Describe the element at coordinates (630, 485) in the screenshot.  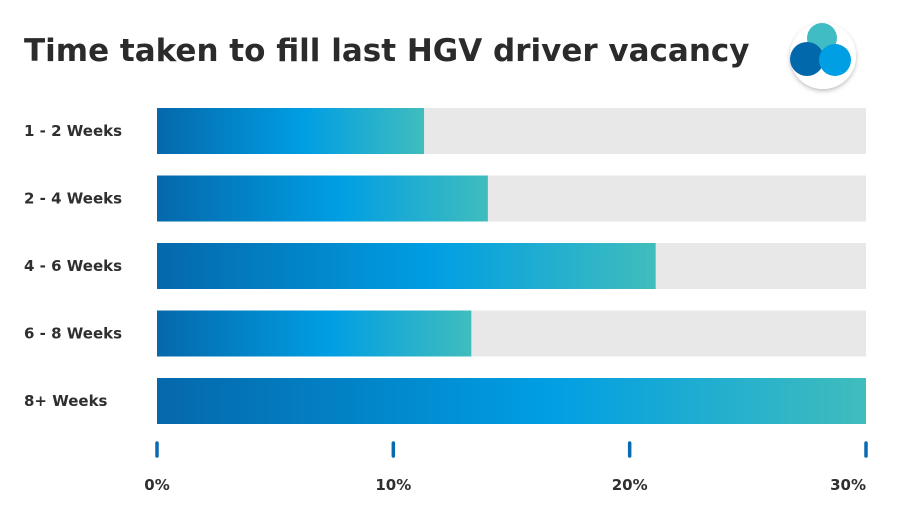
I see `tick-label: 20%` at that location.